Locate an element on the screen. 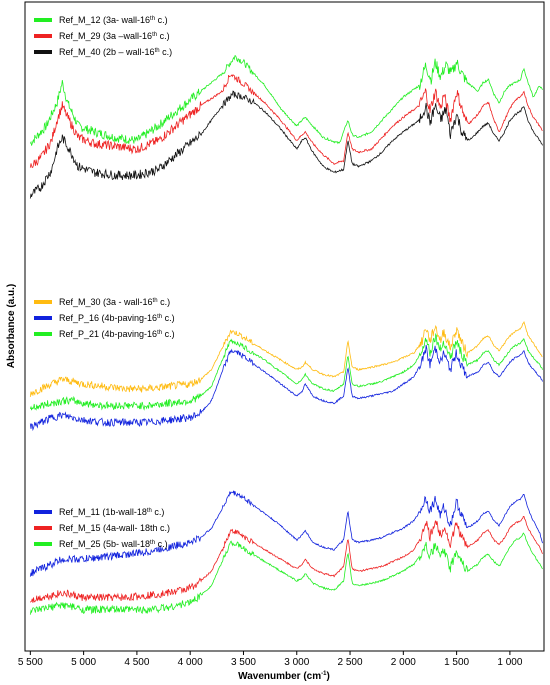  series-line-p21 is located at coordinates (286, 371).